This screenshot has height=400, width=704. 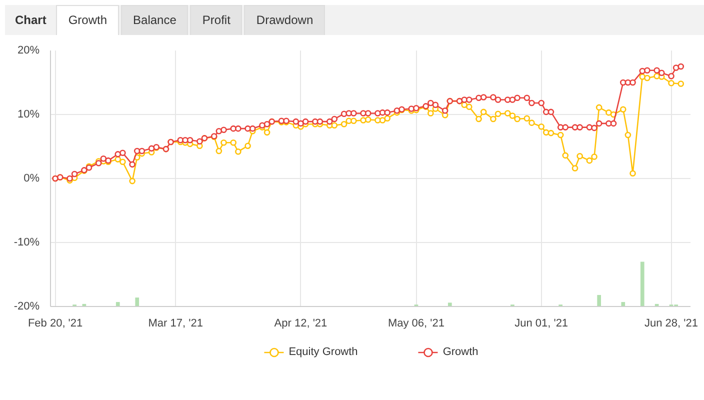 I want to click on y-tick-label: 0%, so click(x=32, y=178).